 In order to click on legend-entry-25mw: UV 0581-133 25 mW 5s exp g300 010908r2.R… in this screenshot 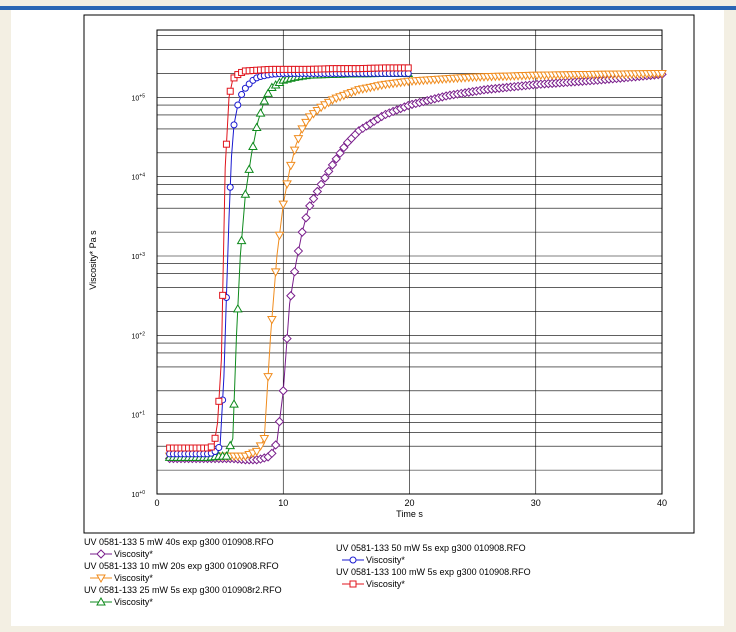, I will do `click(183, 596)`.